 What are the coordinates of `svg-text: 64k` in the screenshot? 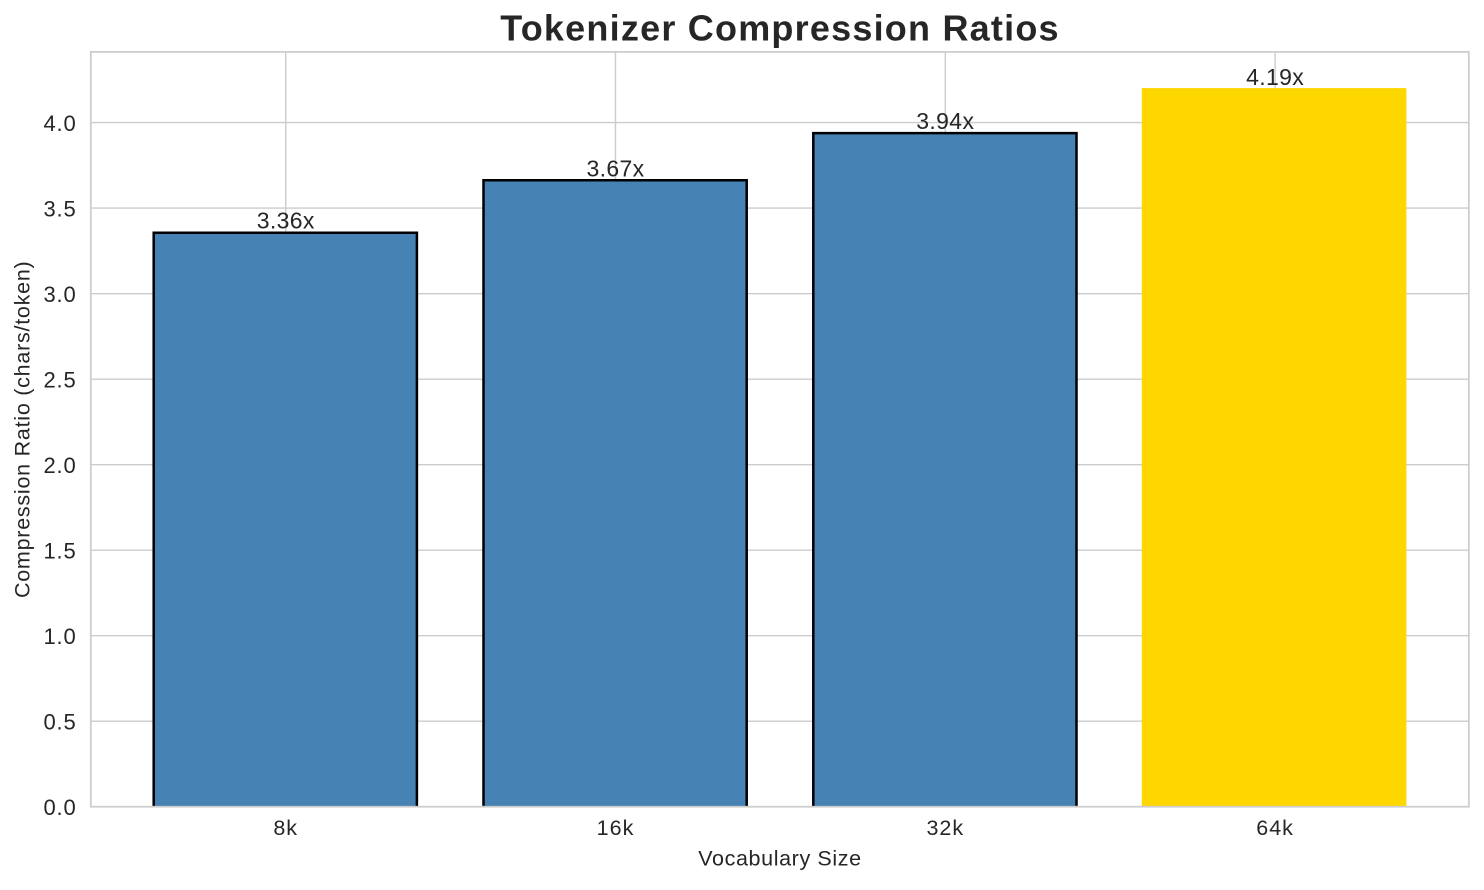 It's located at (1275, 828).